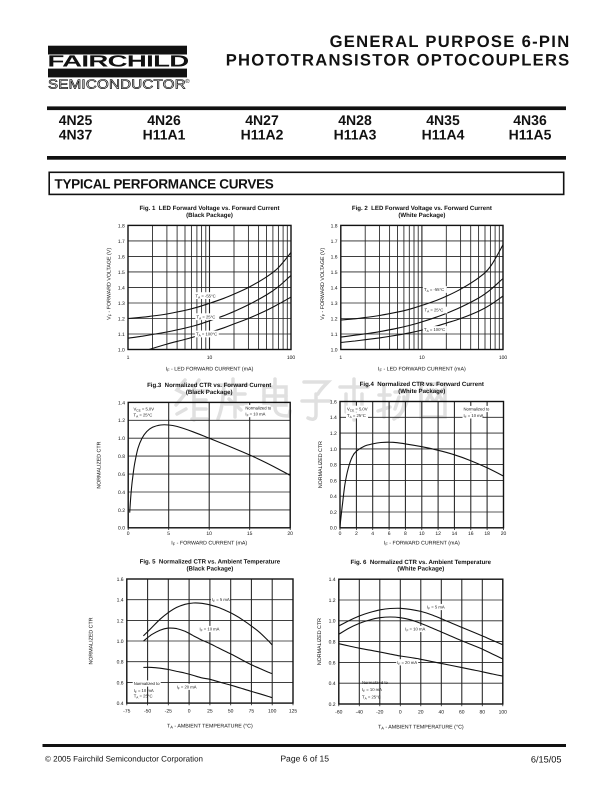 Image resolution: width=612 pixels, height=792 pixels. What do you see at coordinates (422, 384) in the screenshot?
I see `svg-text:Fig.4 Normalized CTR vs. Forw: Fig.4 Normalized CTR vs. Forward Current` at bounding box center [422, 384].